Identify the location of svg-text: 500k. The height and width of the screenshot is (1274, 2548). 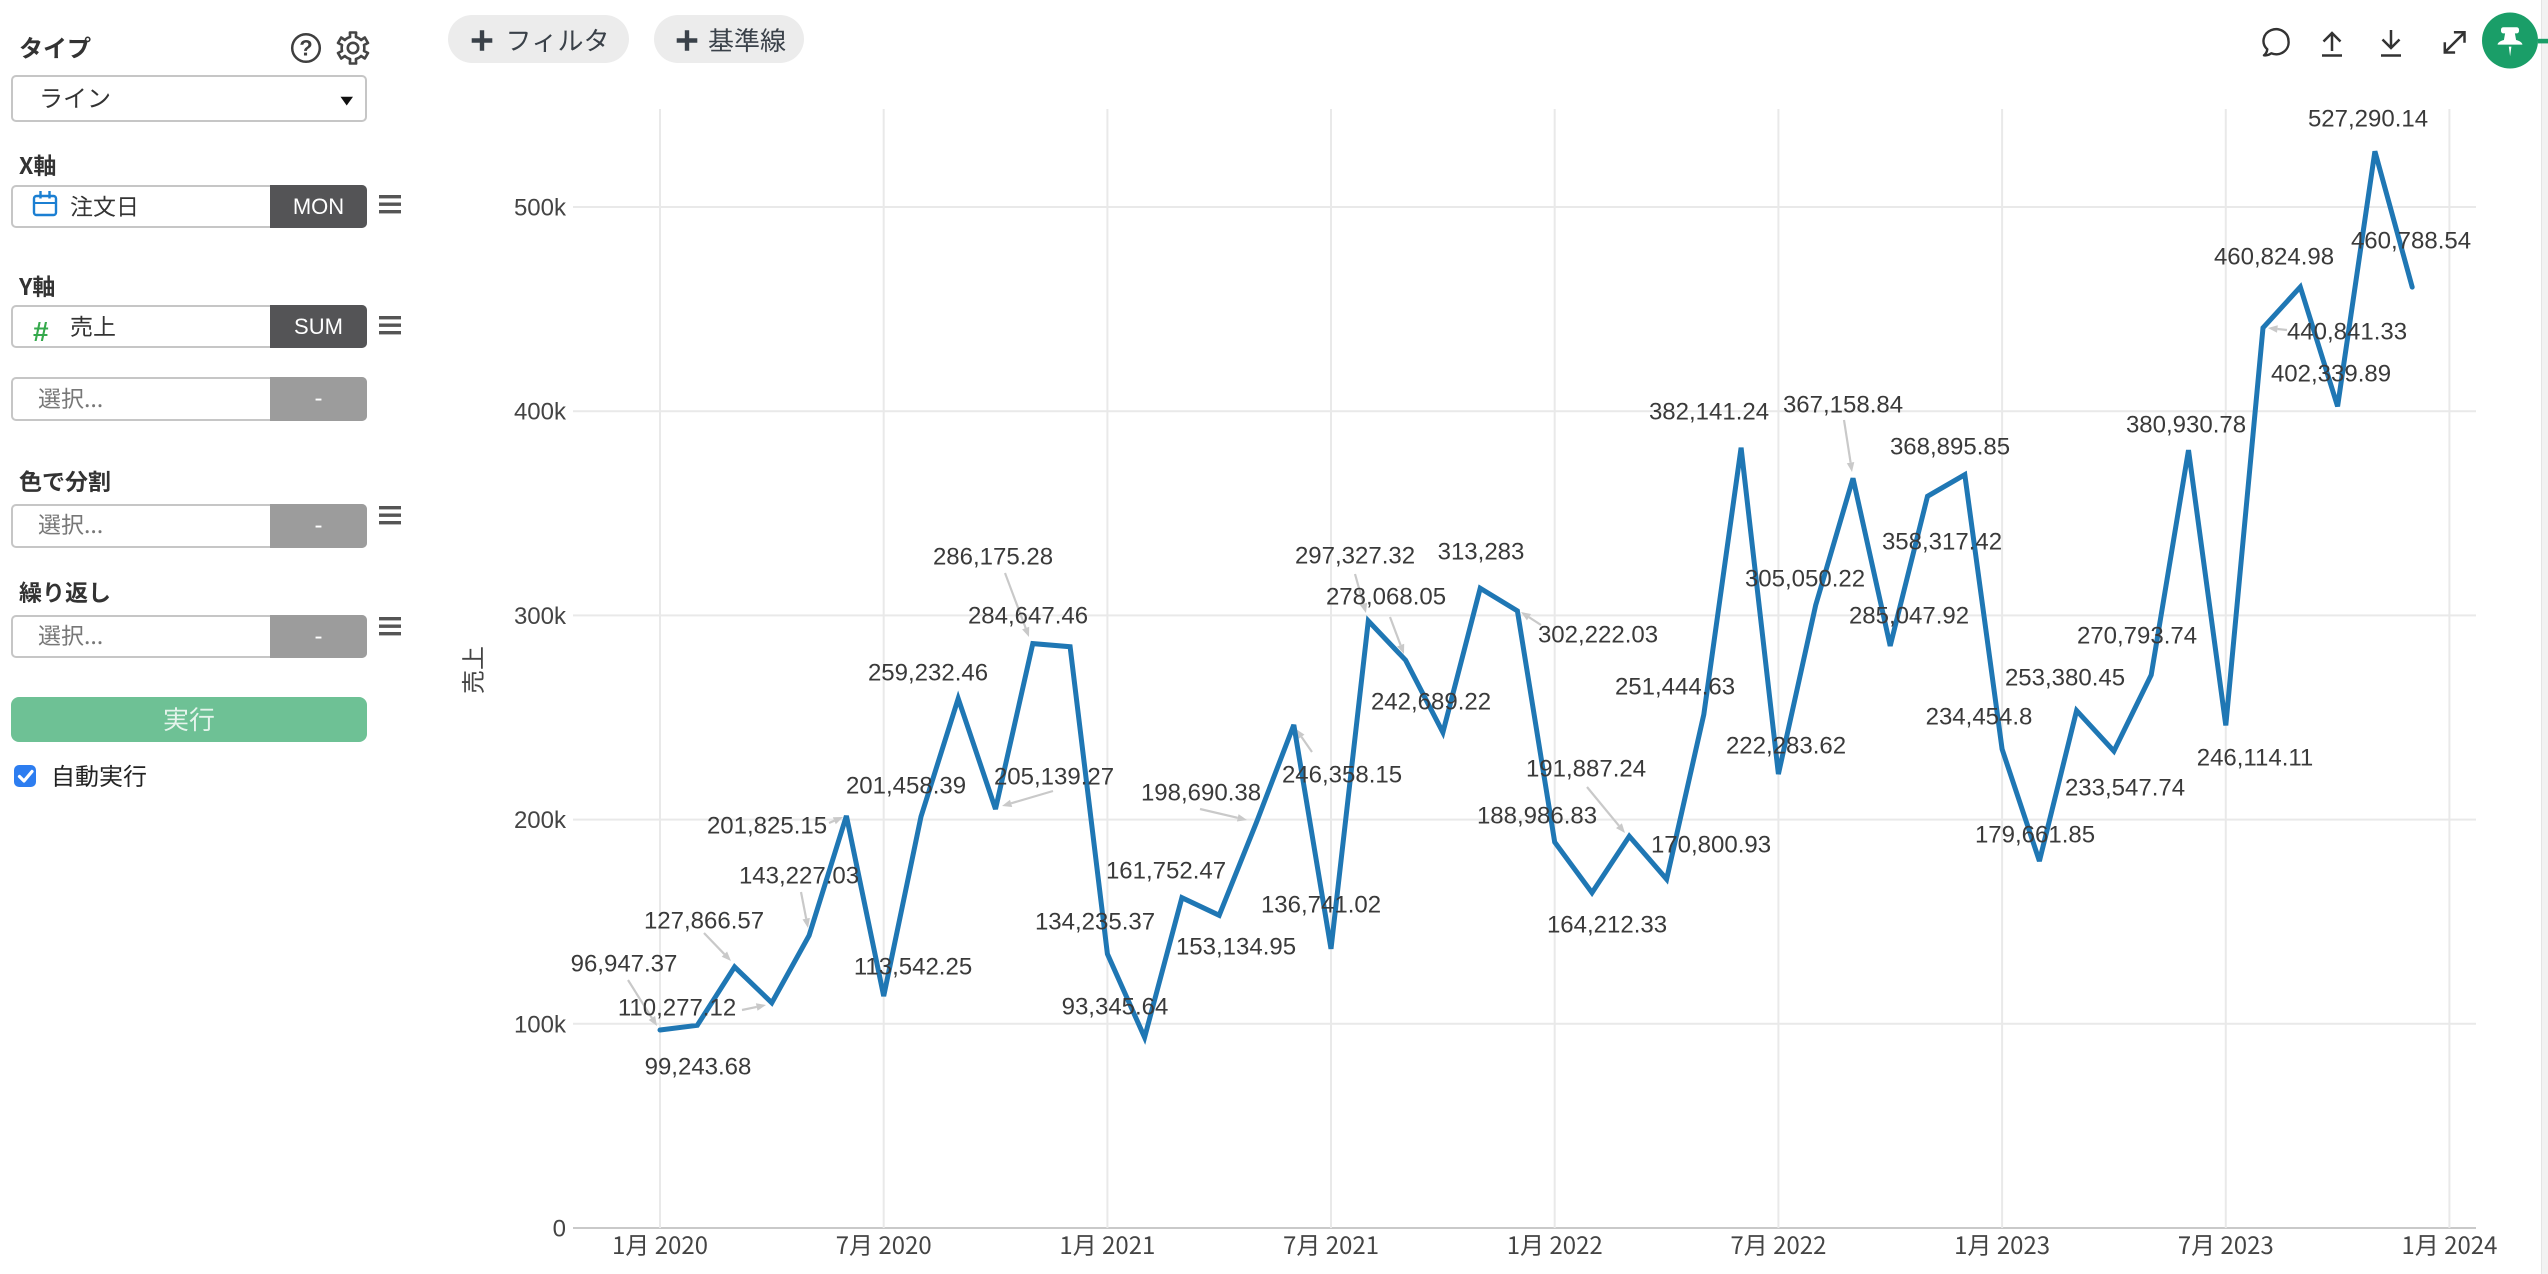
(540, 208).